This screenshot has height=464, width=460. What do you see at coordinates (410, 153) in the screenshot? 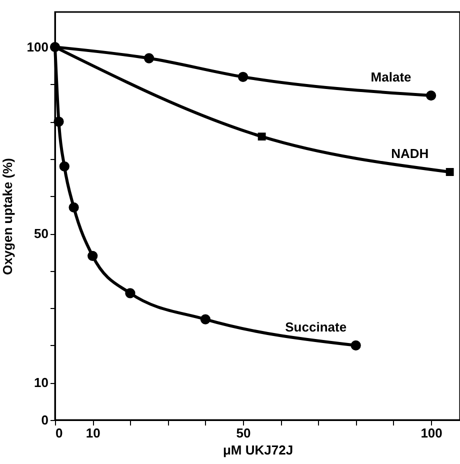
I see `series-label: NADH` at bounding box center [410, 153].